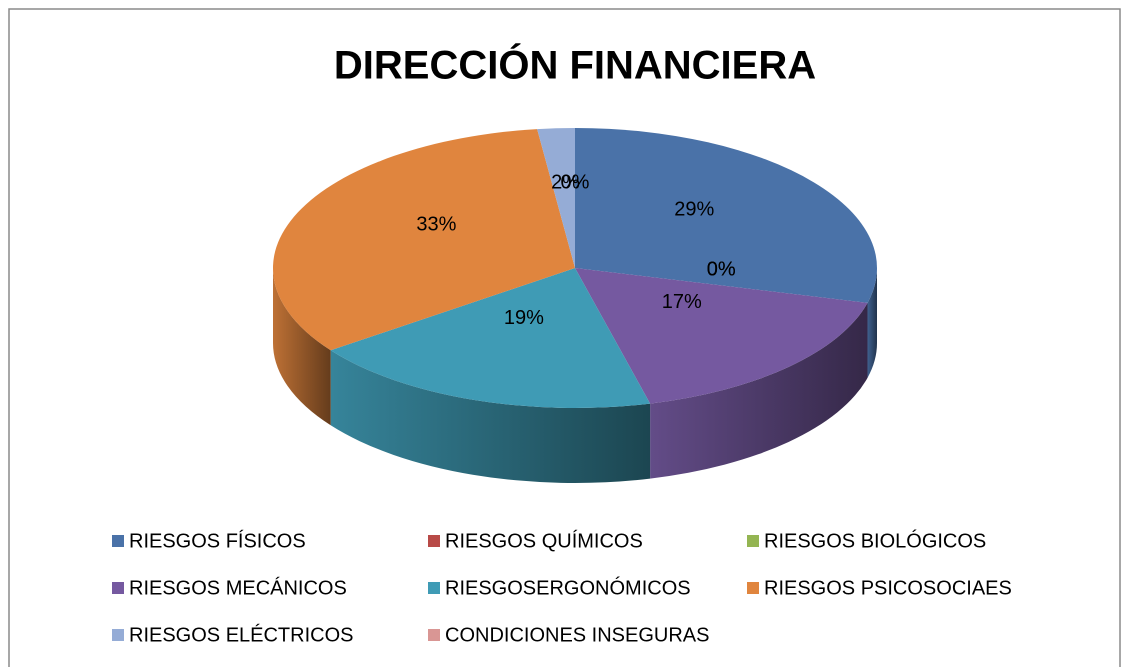  What do you see at coordinates (875, 540) in the screenshot?
I see `legend-label: RIESGOS BIOLÓGICOS` at bounding box center [875, 540].